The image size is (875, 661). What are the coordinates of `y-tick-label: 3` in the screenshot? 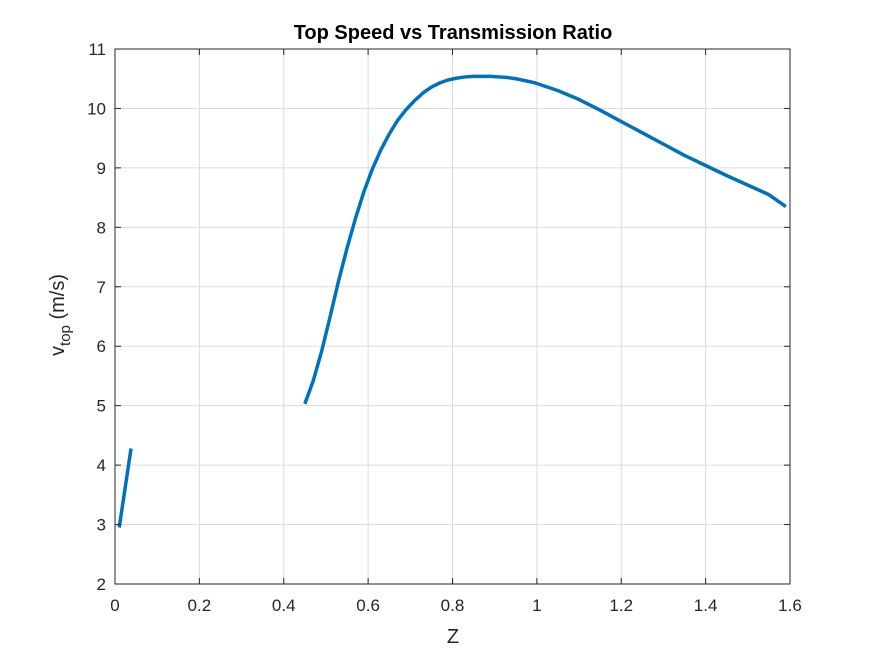 It's located at (101, 525).